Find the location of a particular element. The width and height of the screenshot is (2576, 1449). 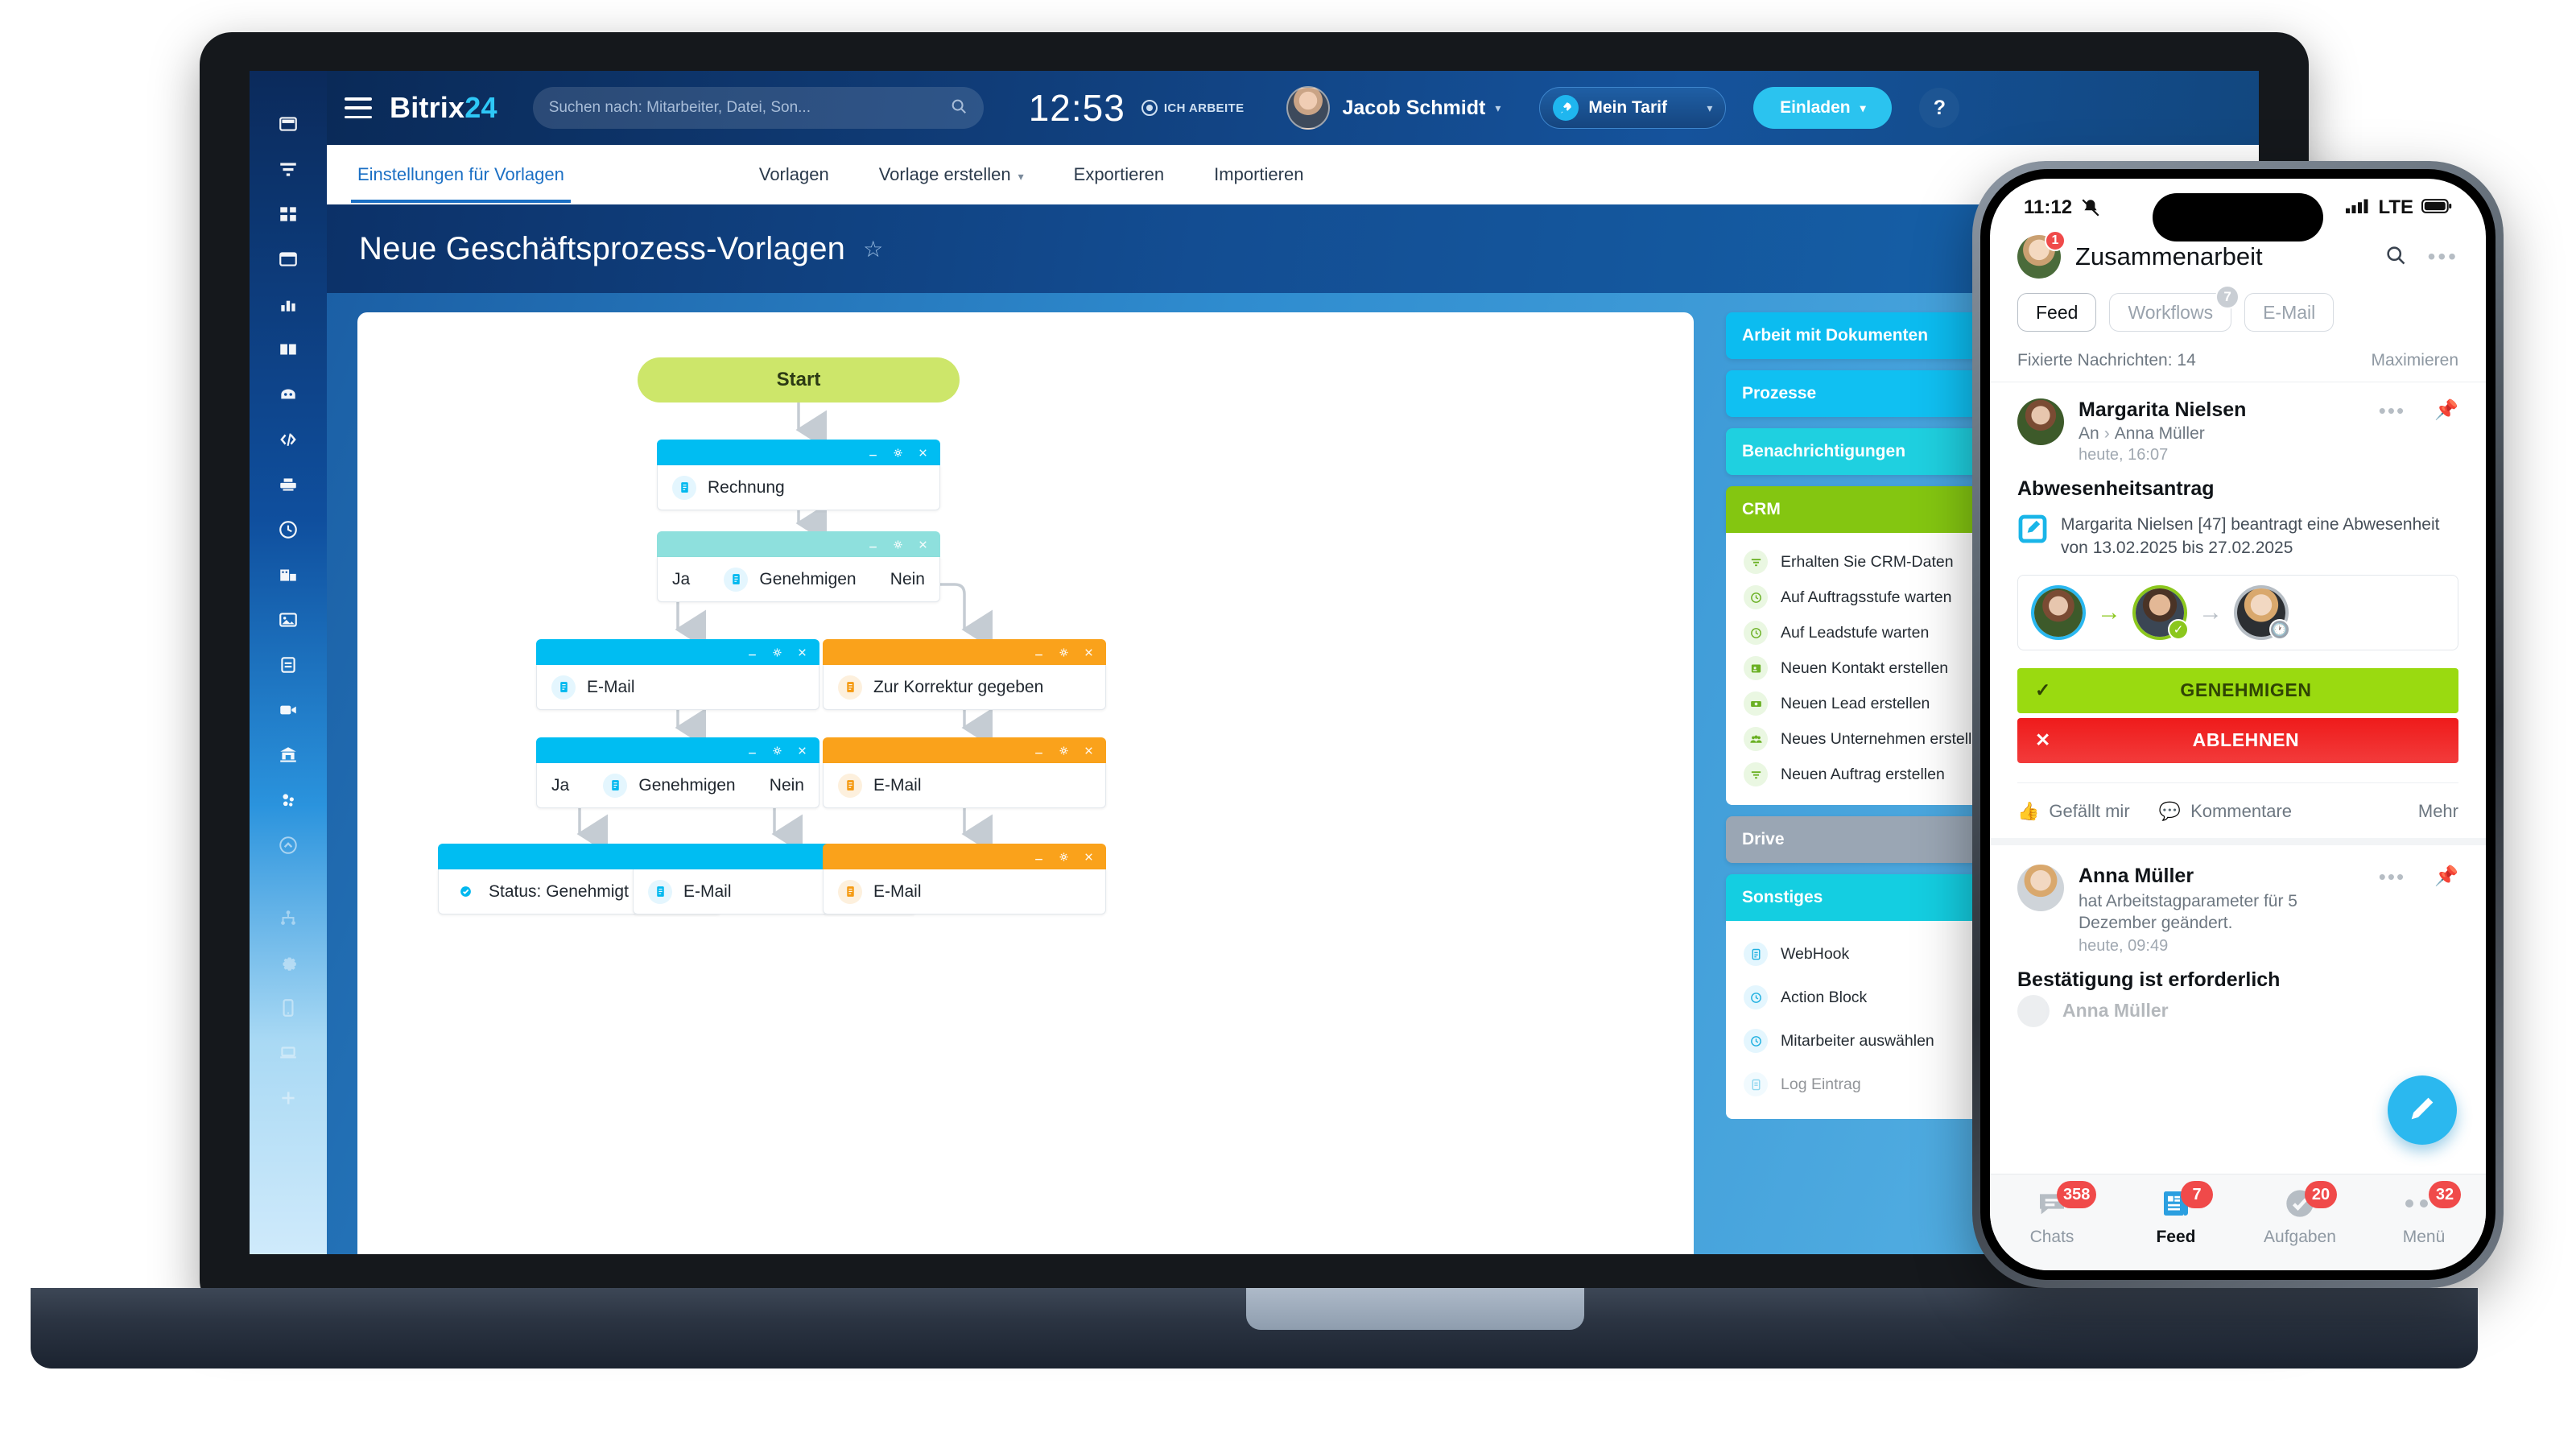

action-mitarbeiter-auswaehlen: Mitarbeiter auswählen is located at coordinates (1885, 1041).